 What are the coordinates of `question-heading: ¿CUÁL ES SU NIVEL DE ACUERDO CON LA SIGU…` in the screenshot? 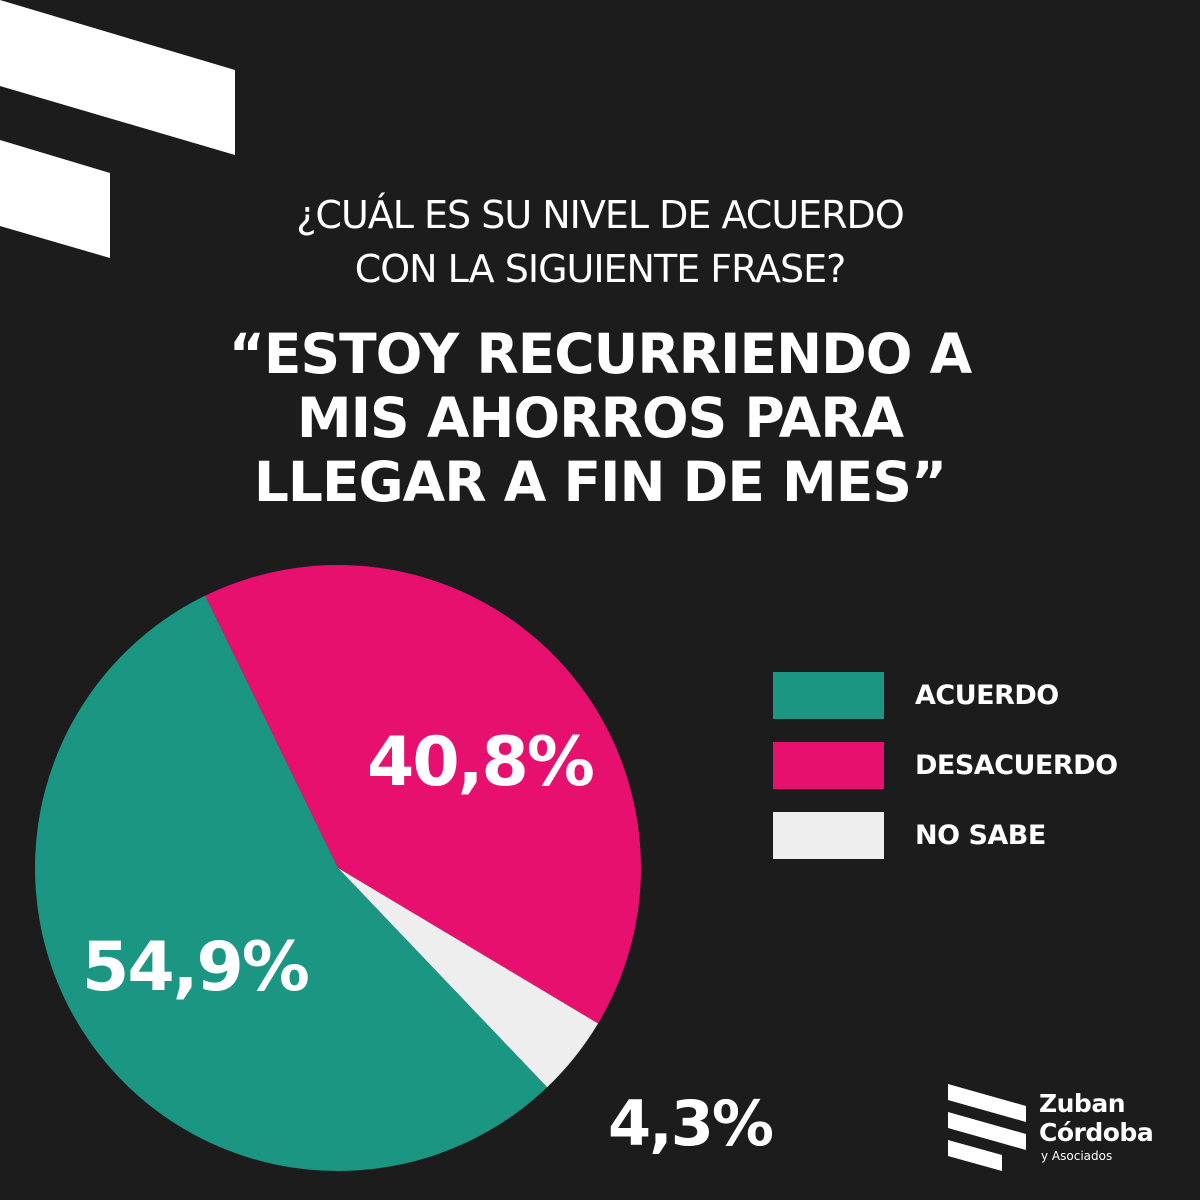 It's located at (600, 242).